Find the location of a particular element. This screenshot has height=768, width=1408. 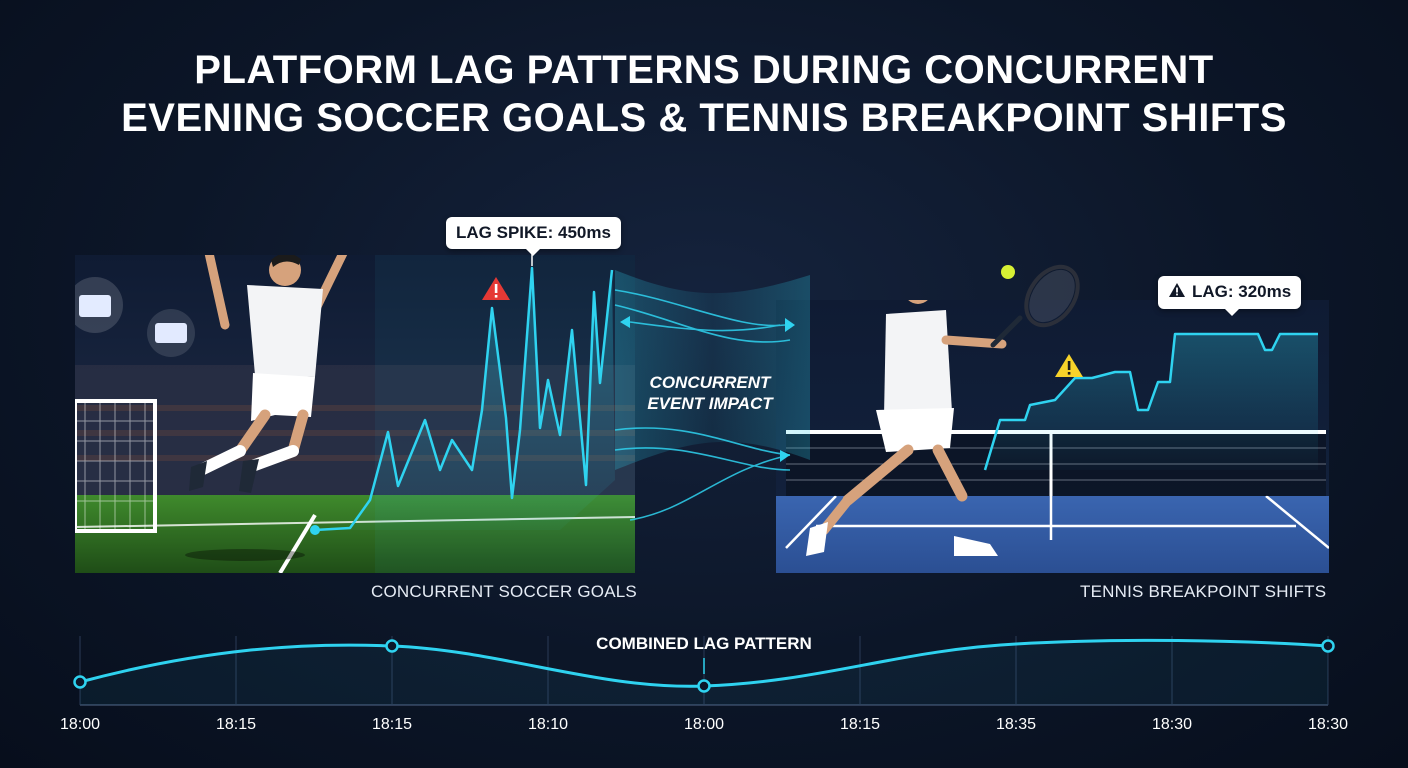

red-warning-icon is located at coordinates (496, 288).